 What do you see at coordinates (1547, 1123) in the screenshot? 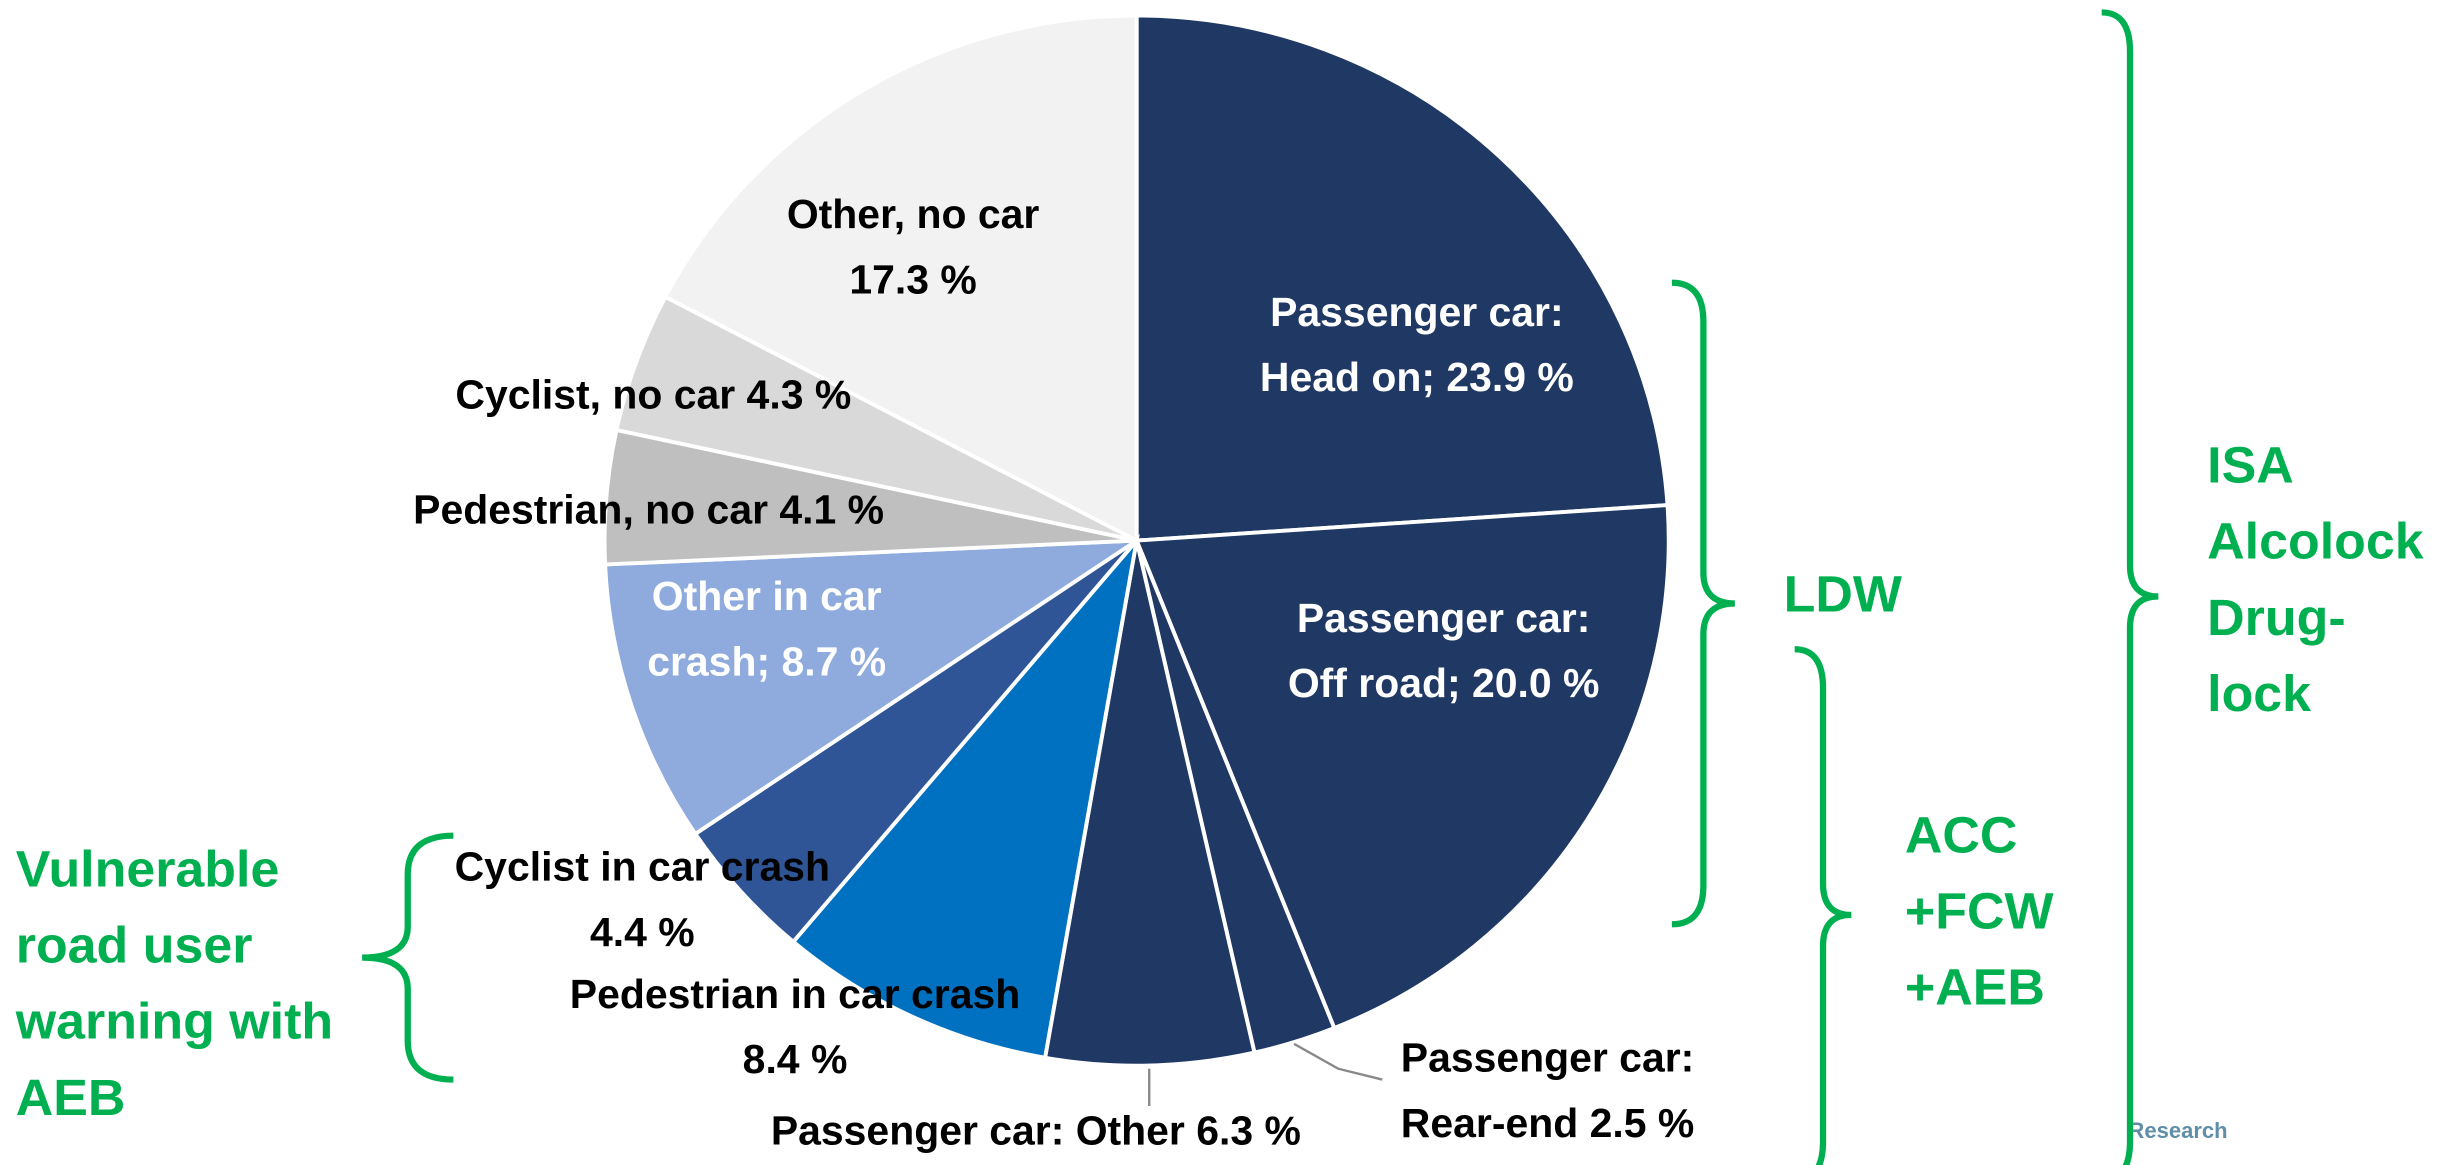
I see `slice-label: Rear-end 2.5 %` at bounding box center [1547, 1123].